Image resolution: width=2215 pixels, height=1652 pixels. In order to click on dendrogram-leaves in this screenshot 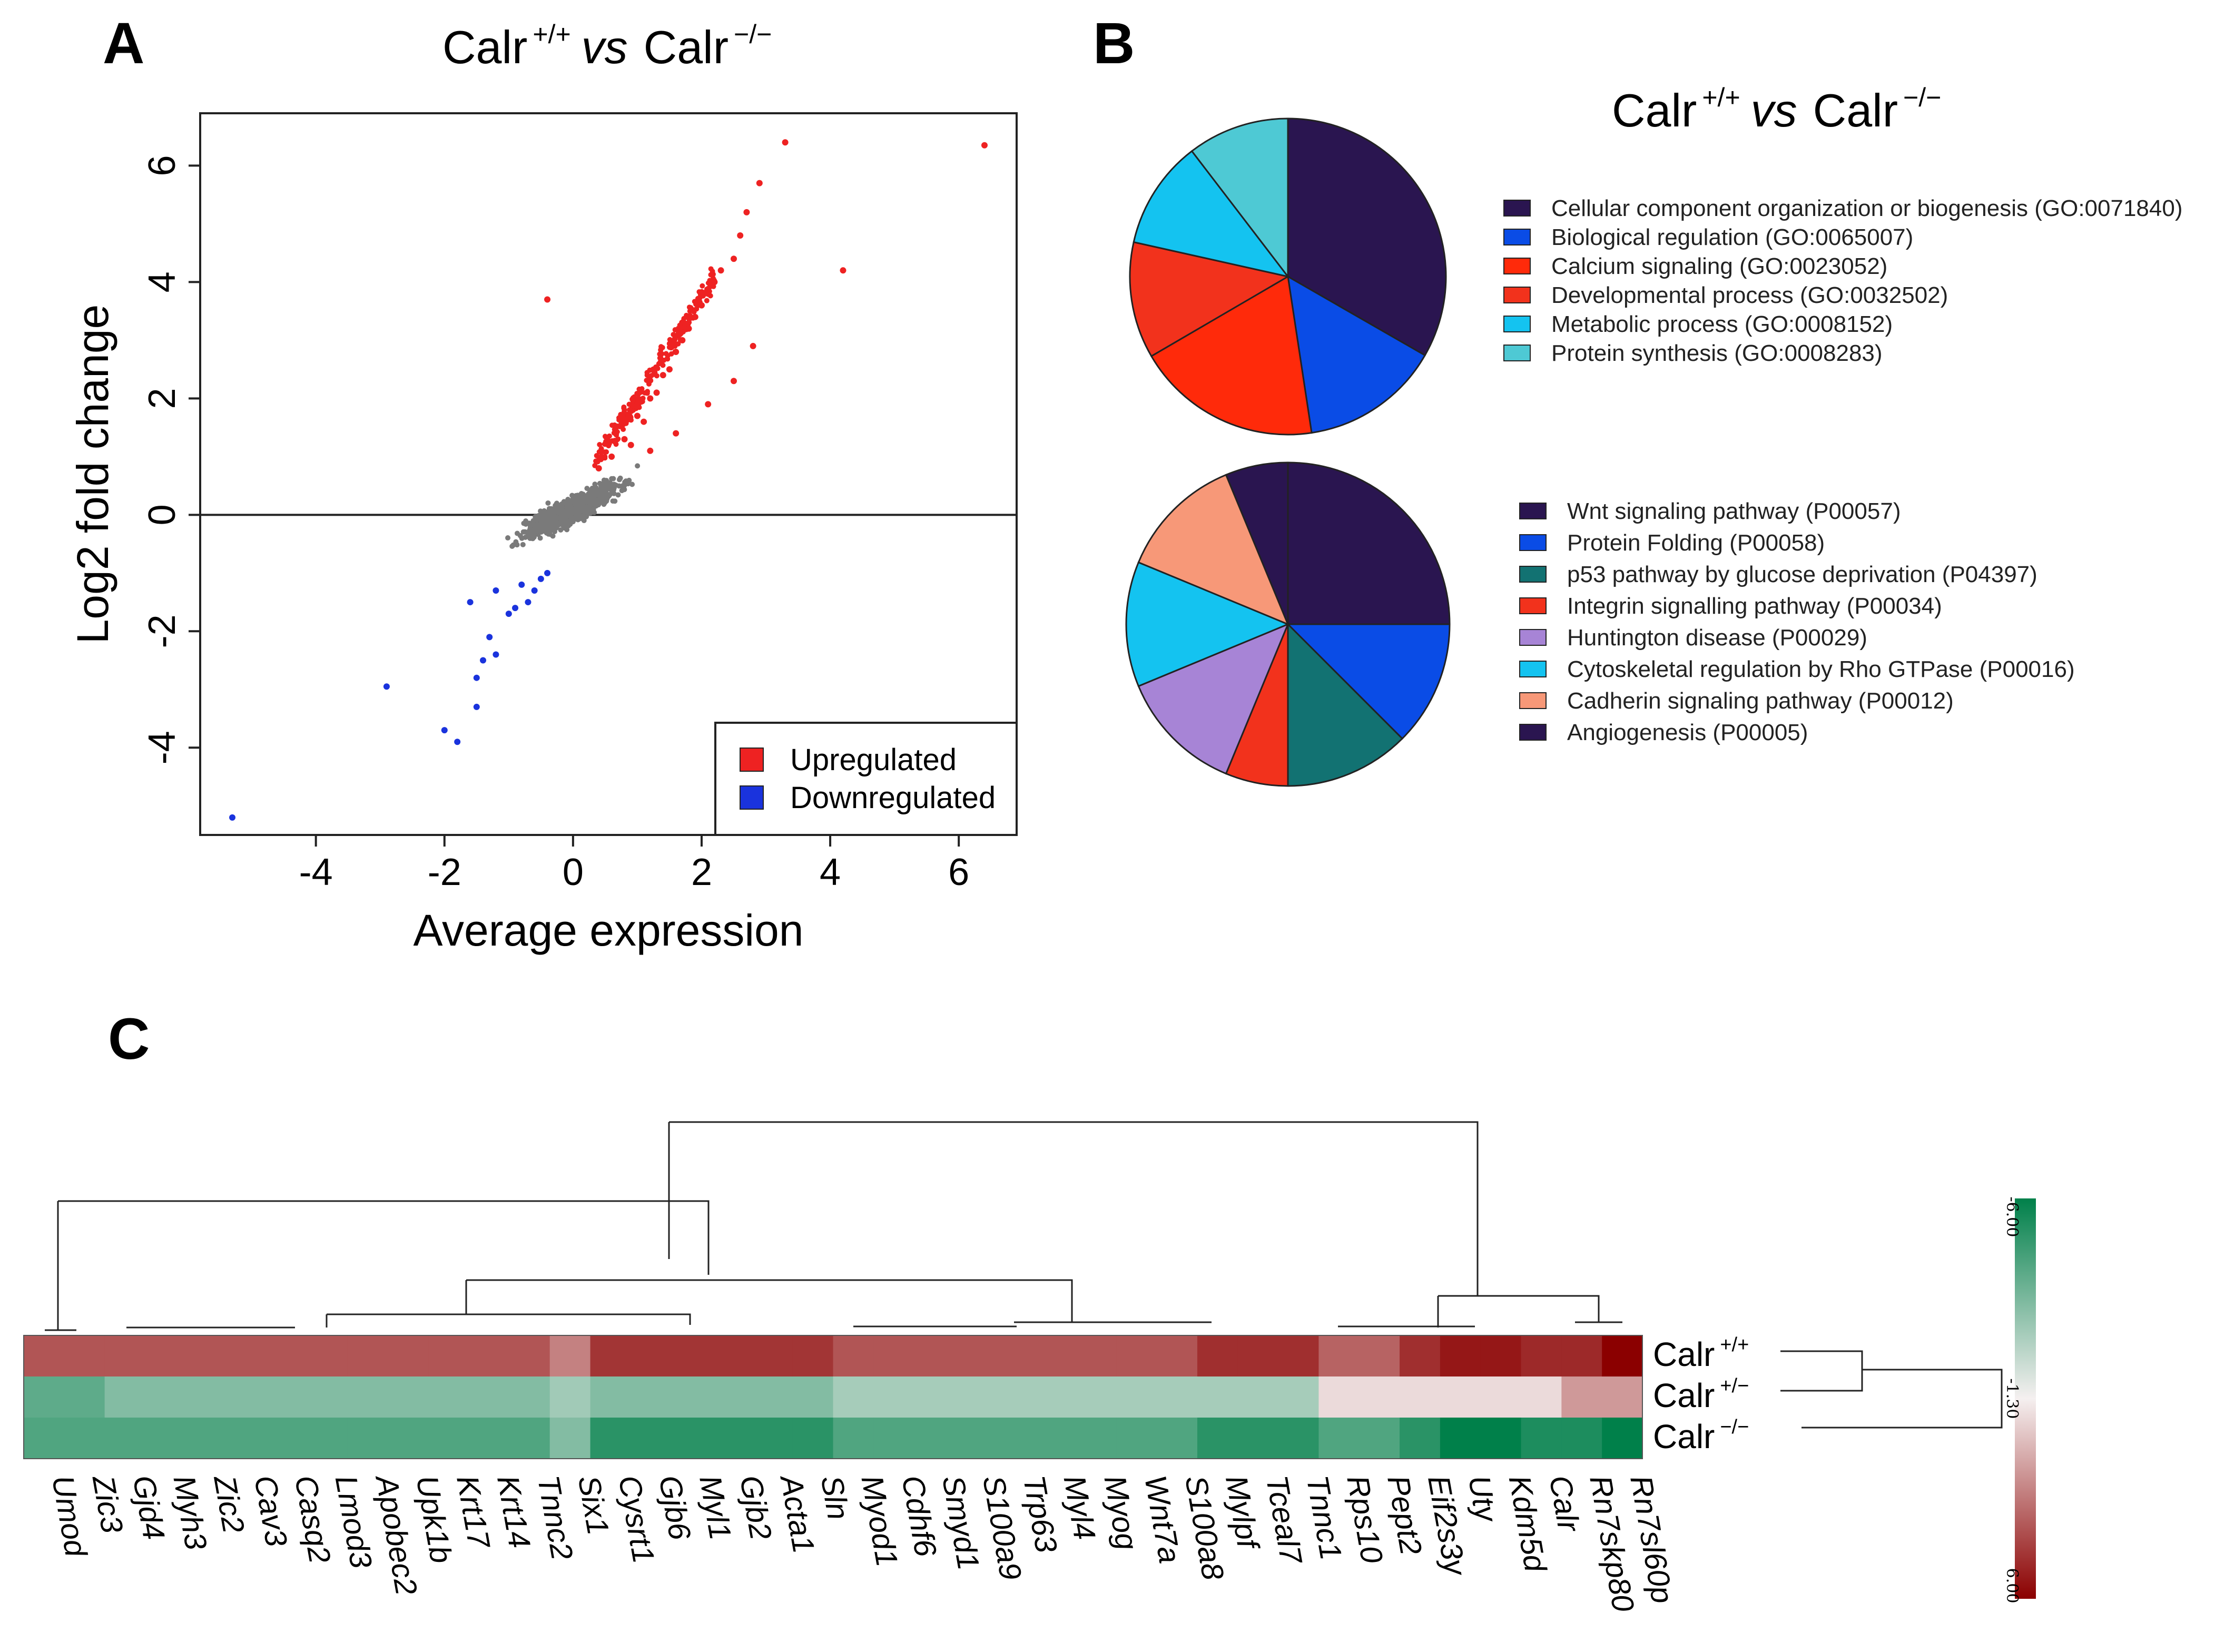, I will do `click(833, 1326)`.